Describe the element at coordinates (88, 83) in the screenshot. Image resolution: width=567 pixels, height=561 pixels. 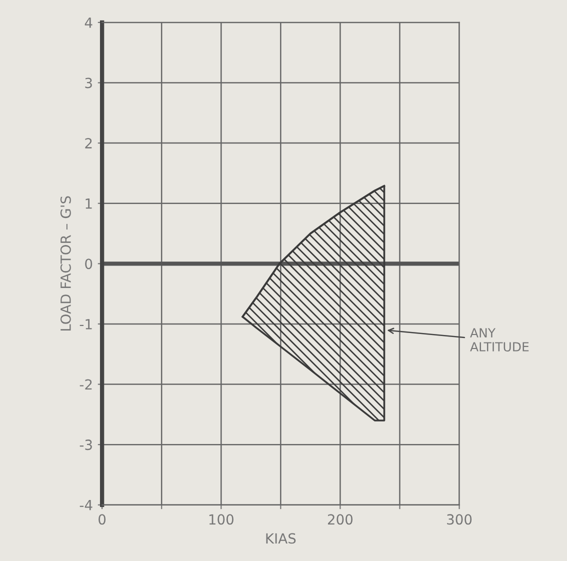
I see `y-tick-label: 3` at that location.